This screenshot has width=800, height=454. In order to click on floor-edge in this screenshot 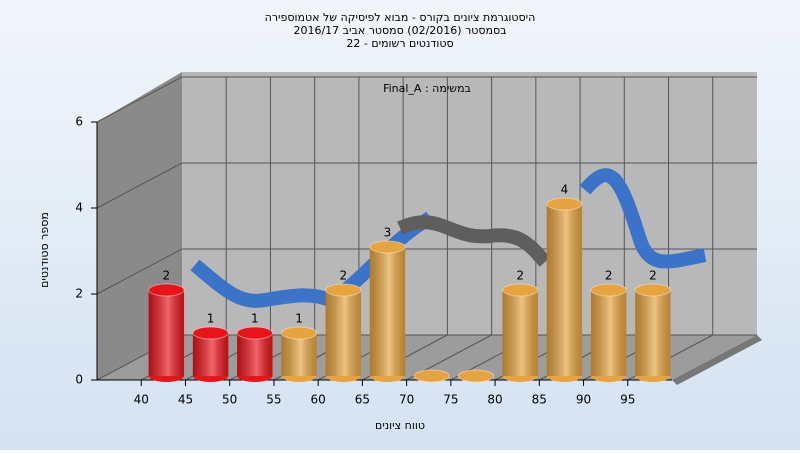, I will do `click(717, 360)`.